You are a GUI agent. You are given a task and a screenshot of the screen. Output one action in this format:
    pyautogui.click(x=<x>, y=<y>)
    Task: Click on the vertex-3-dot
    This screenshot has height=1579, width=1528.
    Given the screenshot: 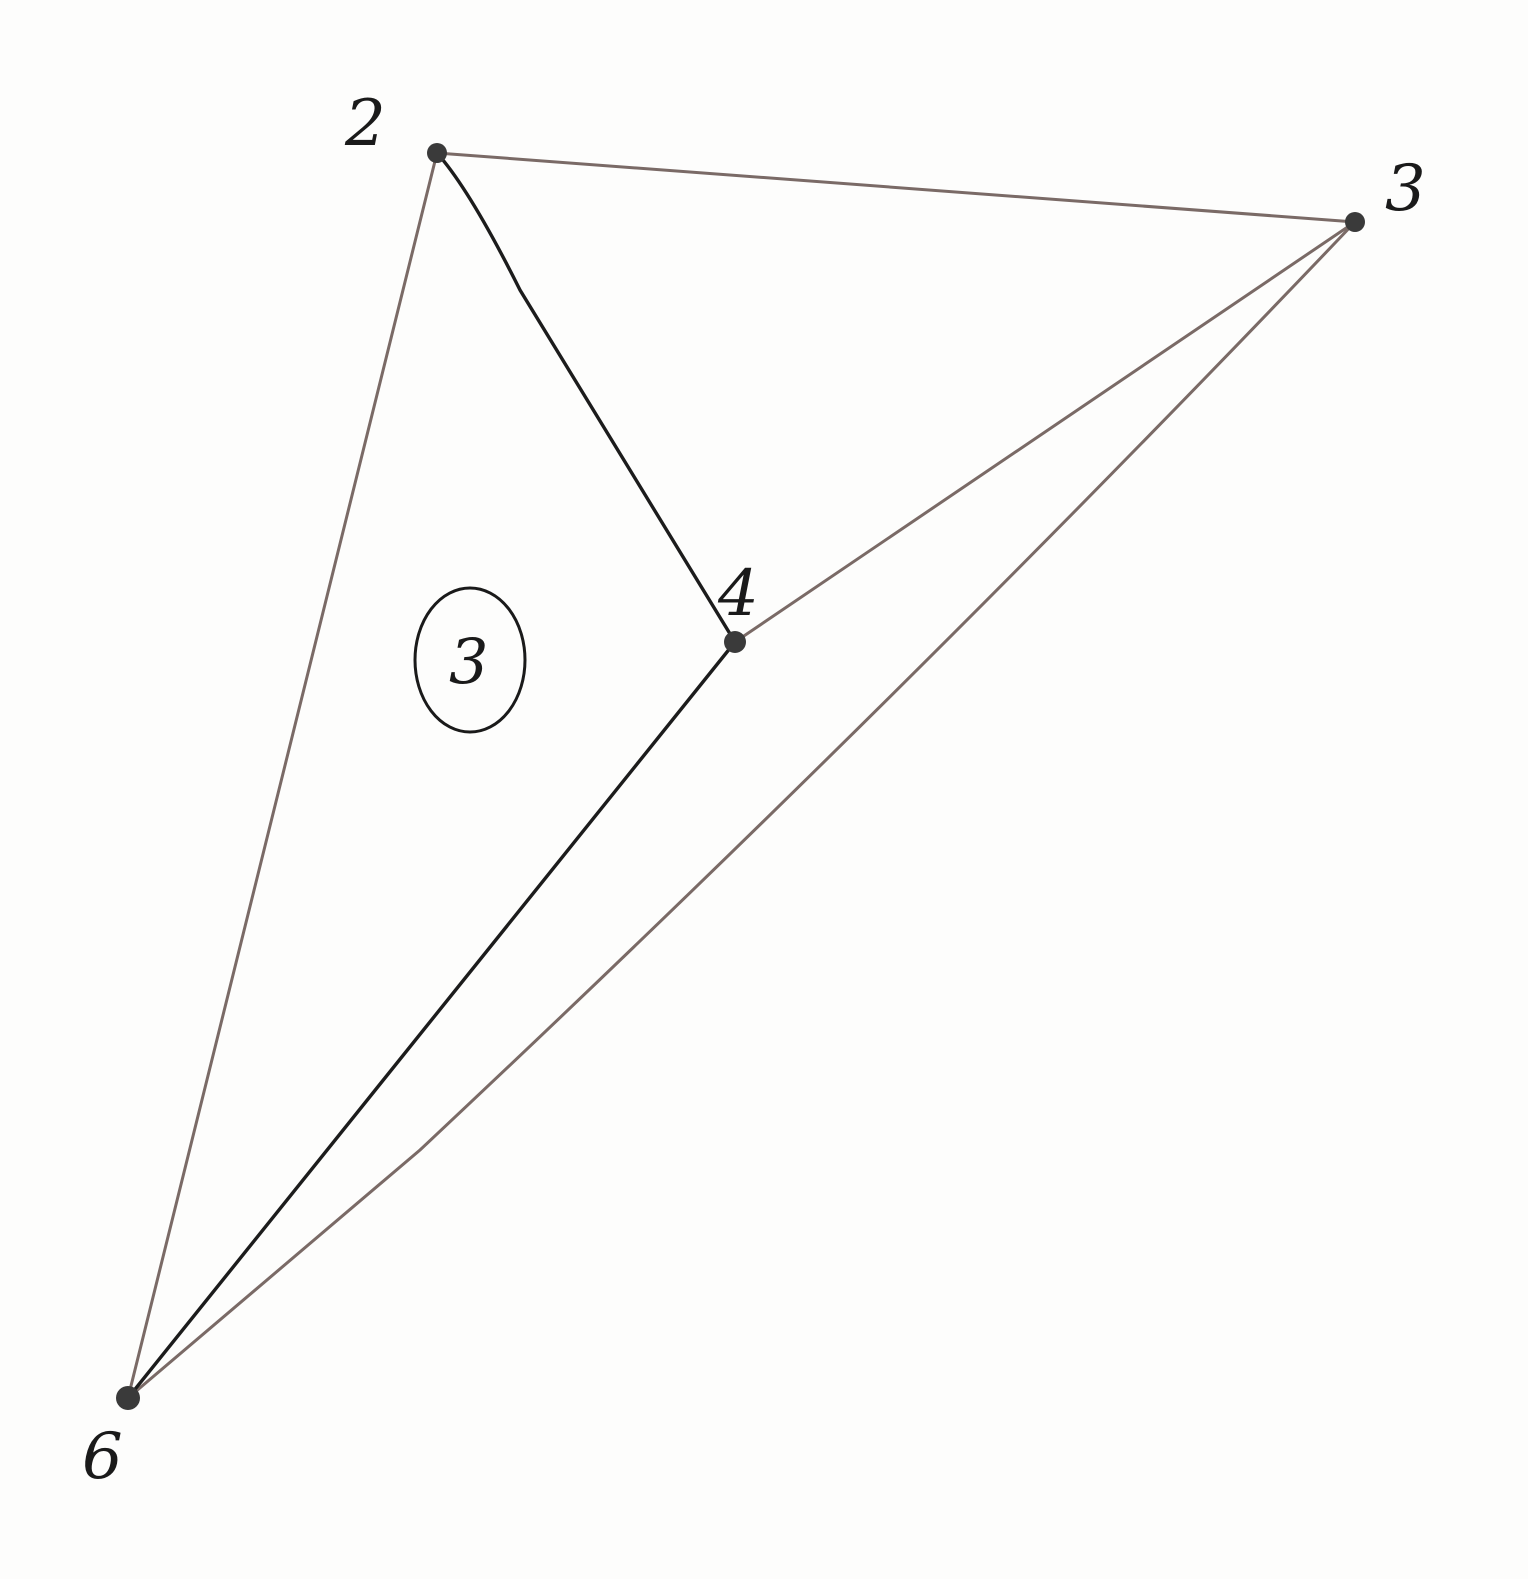 What is the action you would take?
    pyautogui.click(x=1355, y=222)
    